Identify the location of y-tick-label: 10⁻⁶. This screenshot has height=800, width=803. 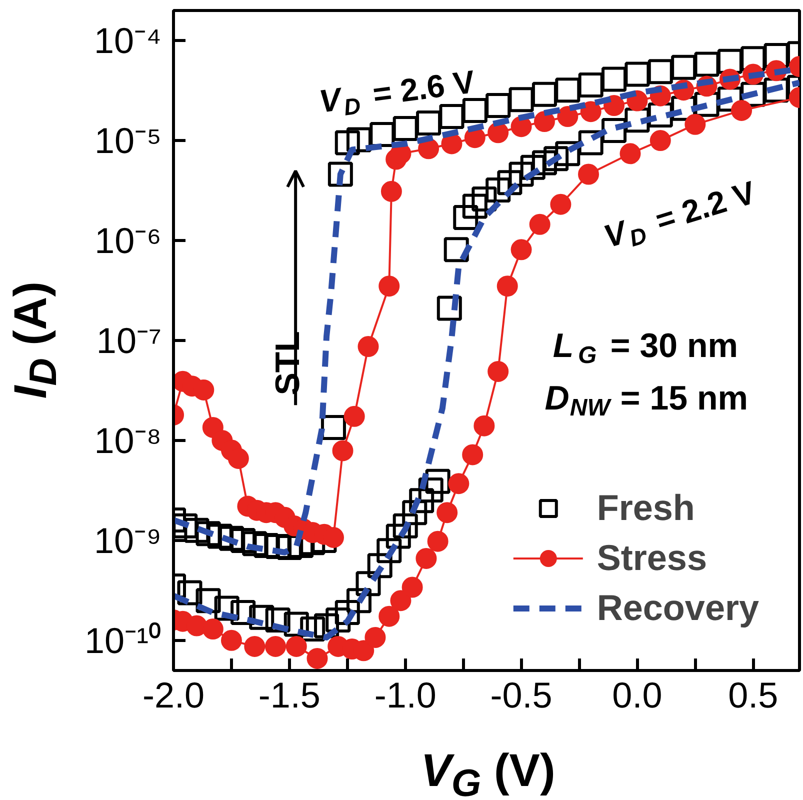
(128, 241).